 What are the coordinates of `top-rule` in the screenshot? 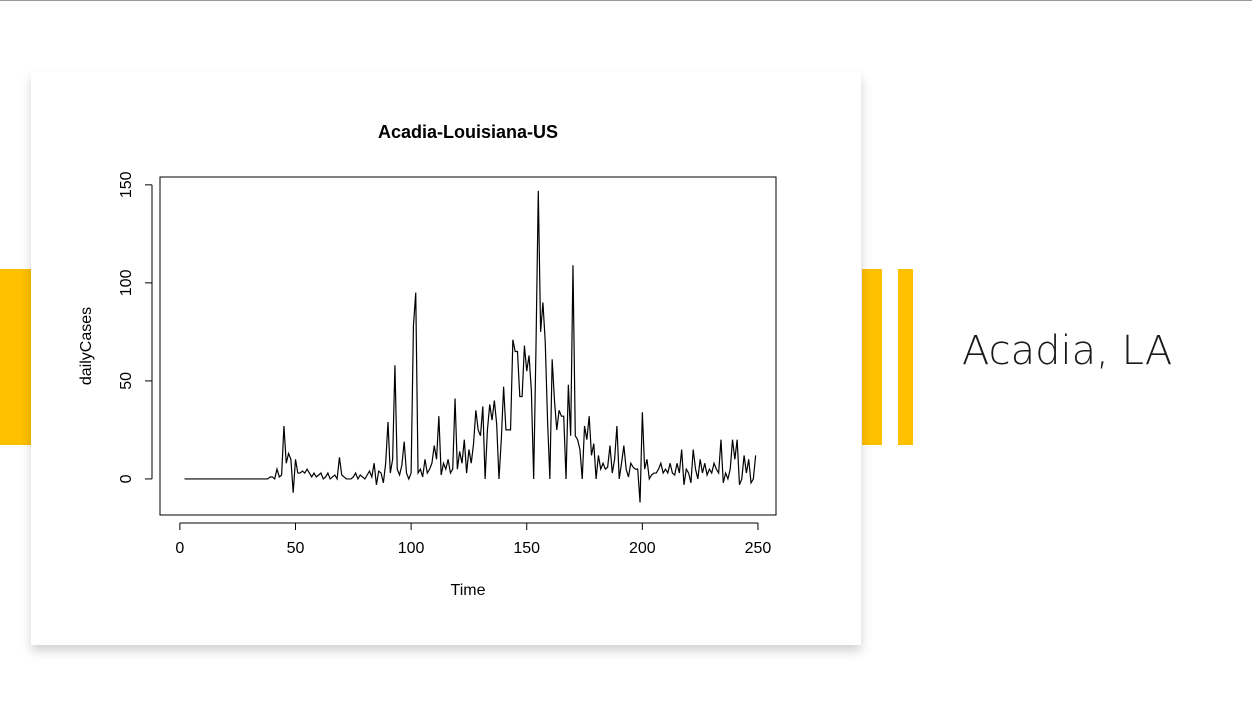 It's located at (626, 0).